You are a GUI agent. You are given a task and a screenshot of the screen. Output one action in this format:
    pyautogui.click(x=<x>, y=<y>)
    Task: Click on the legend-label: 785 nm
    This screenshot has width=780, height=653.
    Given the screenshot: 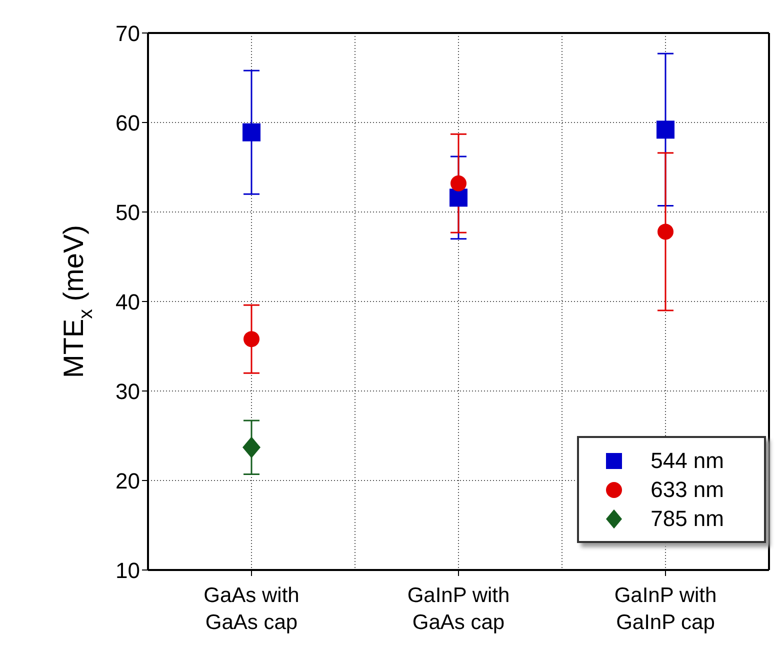 What is the action you would take?
    pyautogui.click(x=687, y=519)
    